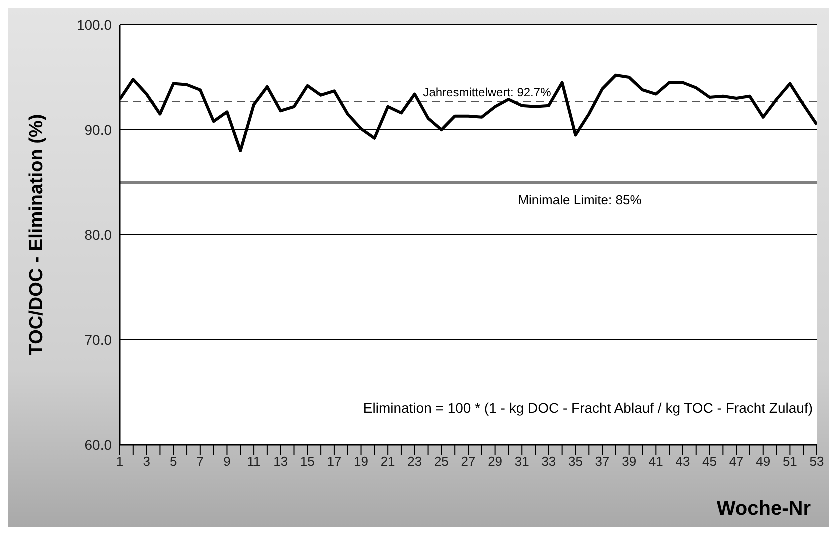 This screenshot has height=535, width=829. I want to click on y-axis-title: TOC/DOC - Elimination (%), so click(37, 235).